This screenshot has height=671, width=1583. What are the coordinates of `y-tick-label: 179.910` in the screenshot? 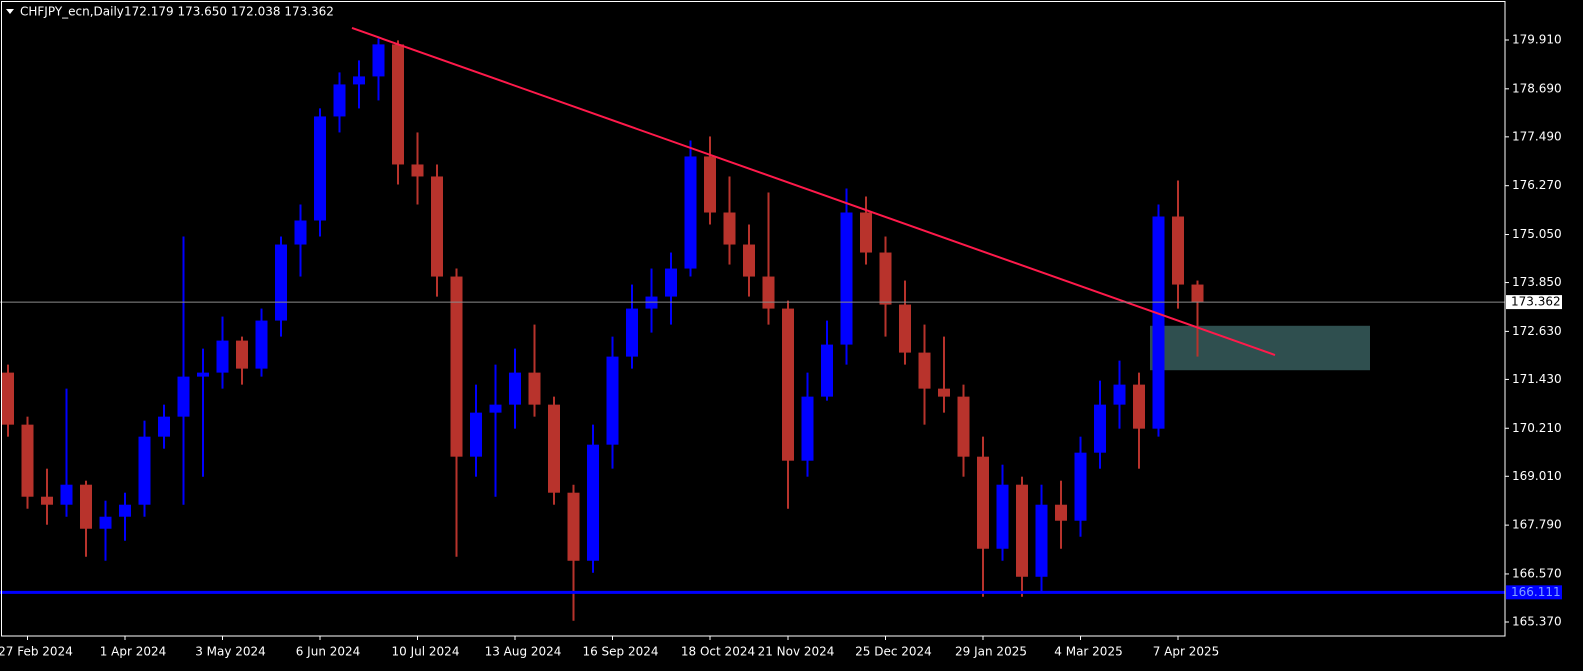 It's located at (1537, 39).